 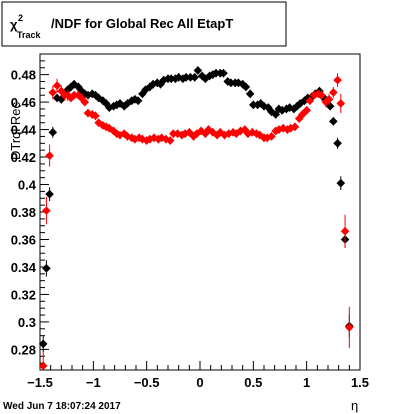 What do you see at coordinates (23, 102) in the screenshot?
I see `y-tick-label: 0.46` at bounding box center [23, 102].